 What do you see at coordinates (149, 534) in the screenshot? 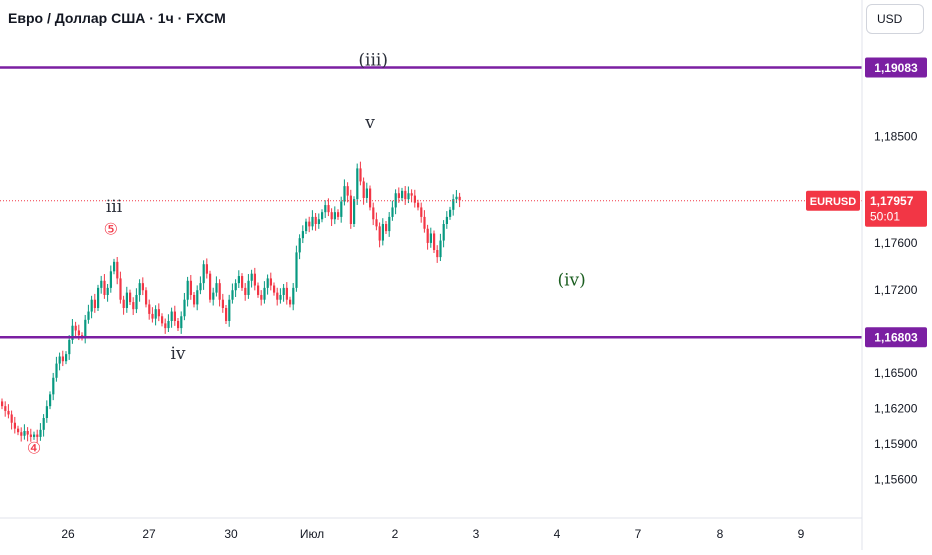
I see `x-tick-label: 27` at bounding box center [149, 534].